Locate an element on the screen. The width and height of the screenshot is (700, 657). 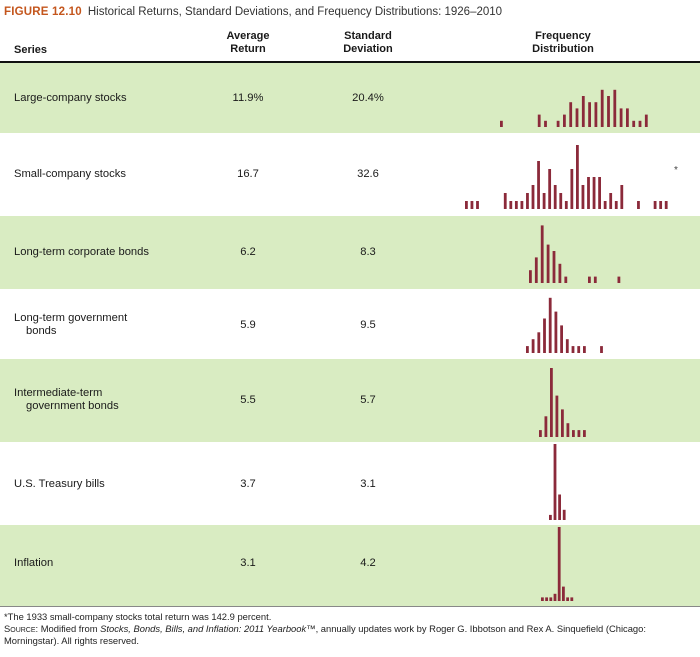
series-line1: U.S. Treasury bills is located at coordinates (59, 484).